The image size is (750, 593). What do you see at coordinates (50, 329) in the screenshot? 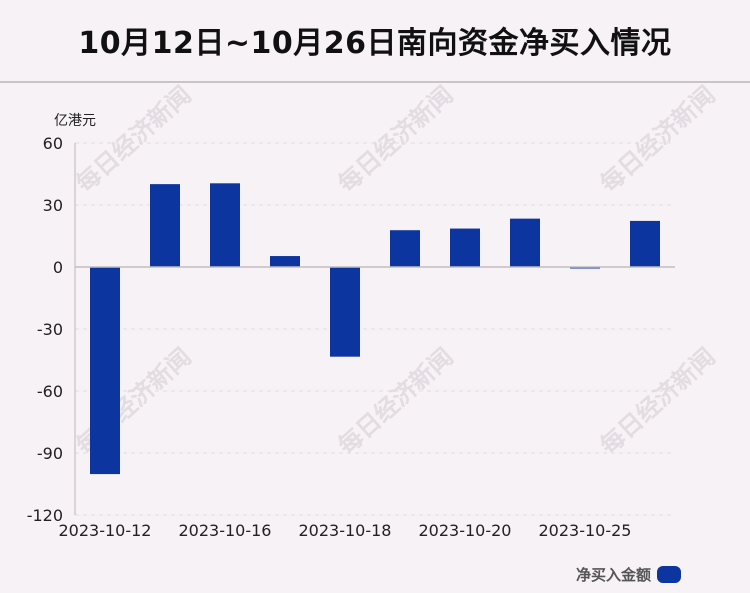
I see `y-tick-label: -30` at bounding box center [50, 329].